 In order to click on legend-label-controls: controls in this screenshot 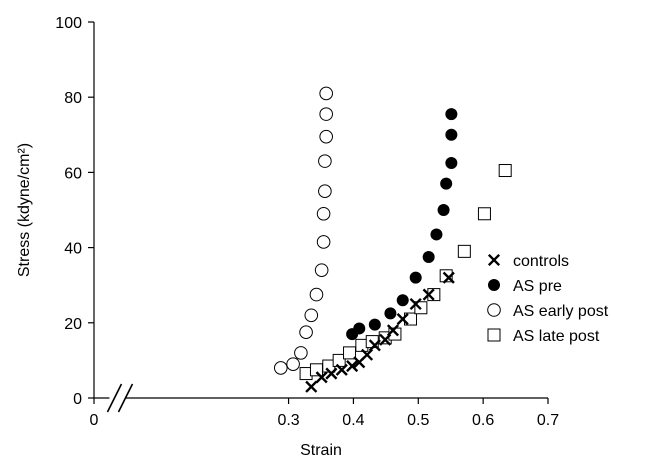, I will do `click(541, 261)`.